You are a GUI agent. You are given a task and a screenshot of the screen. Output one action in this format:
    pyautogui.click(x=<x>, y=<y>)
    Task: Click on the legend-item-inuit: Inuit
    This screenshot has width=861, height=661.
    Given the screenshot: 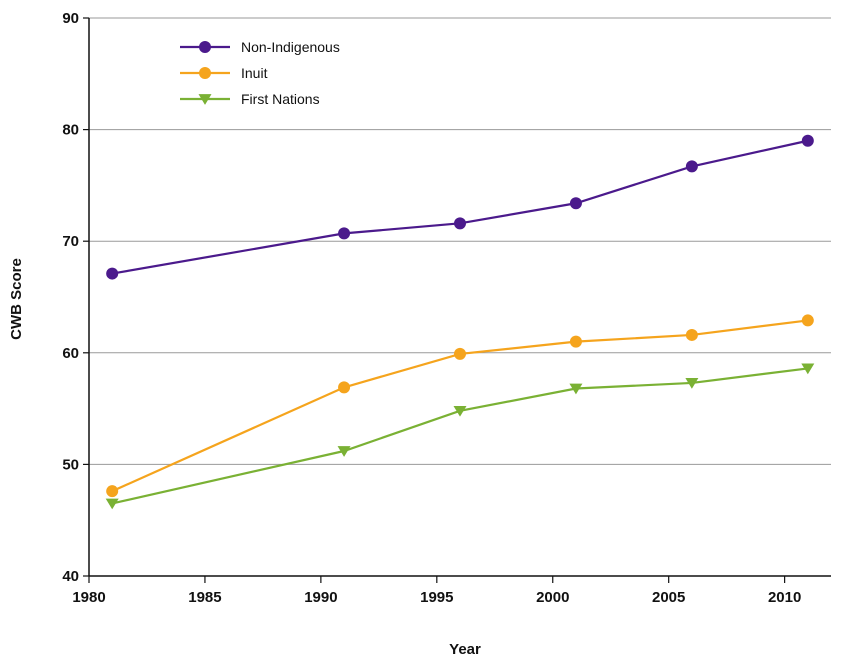 What is the action you would take?
    pyautogui.click(x=224, y=73)
    